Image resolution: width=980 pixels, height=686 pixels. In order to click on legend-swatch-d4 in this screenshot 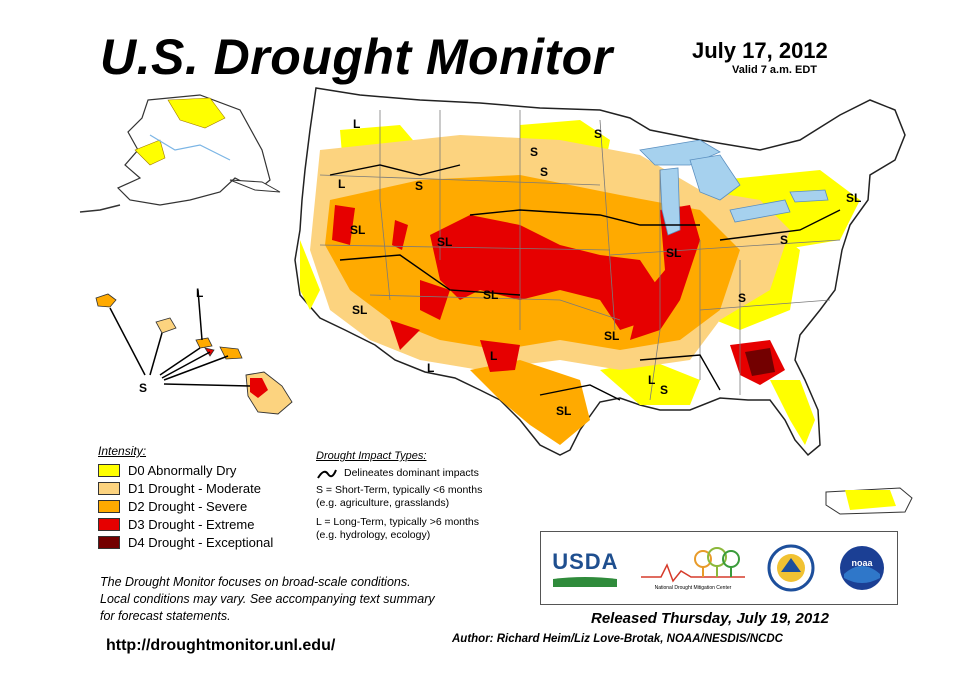, I will do `click(109, 542)`.